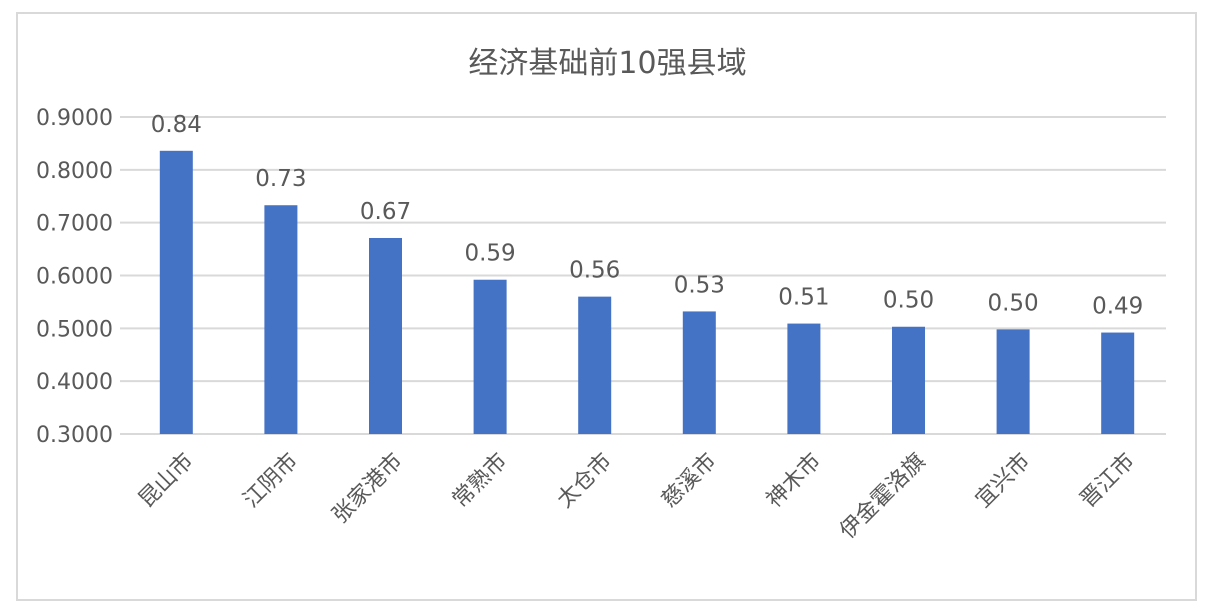 The width and height of the screenshot is (1215, 615). Describe the element at coordinates (271, 481) in the screenshot. I see `x-tick-label: 江阴市` at that location.